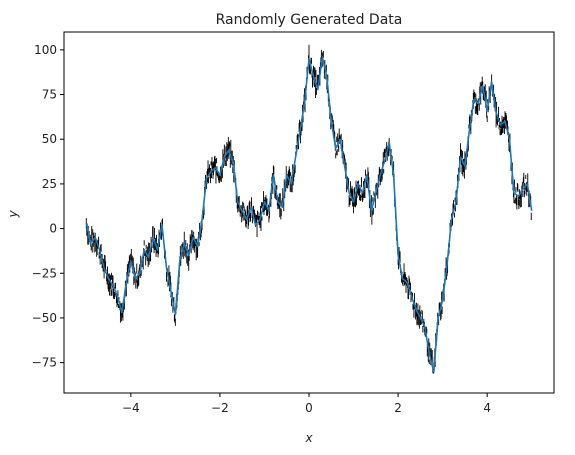  Describe the element at coordinates (49, 139) in the screenshot. I see `y-tick-label: 50` at that location.